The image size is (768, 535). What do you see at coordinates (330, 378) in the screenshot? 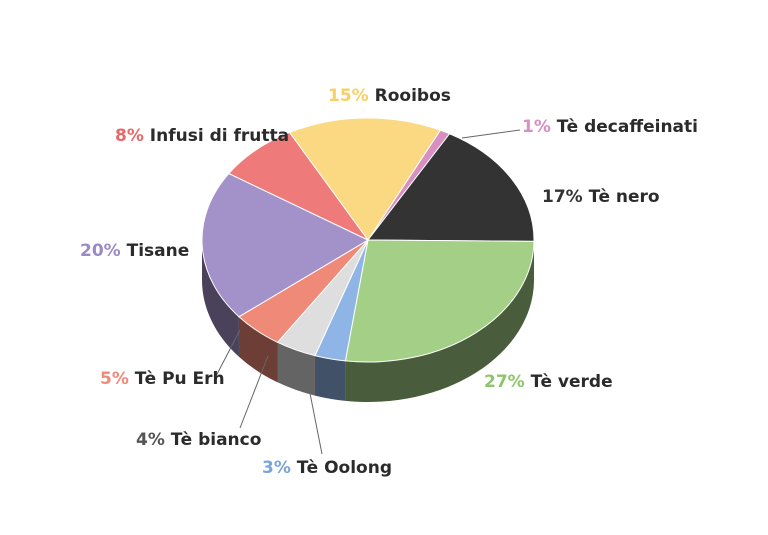
I see `pie-side-te-oolong` at bounding box center [330, 378].